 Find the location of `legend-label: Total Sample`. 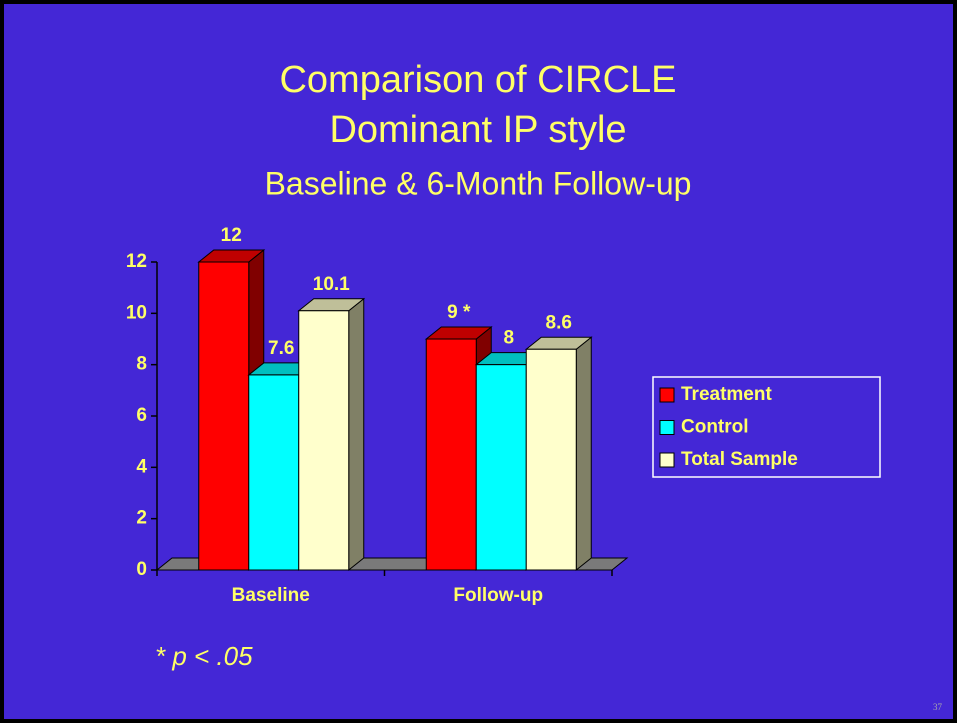

legend-label: Total Sample is located at coordinates (739, 459).